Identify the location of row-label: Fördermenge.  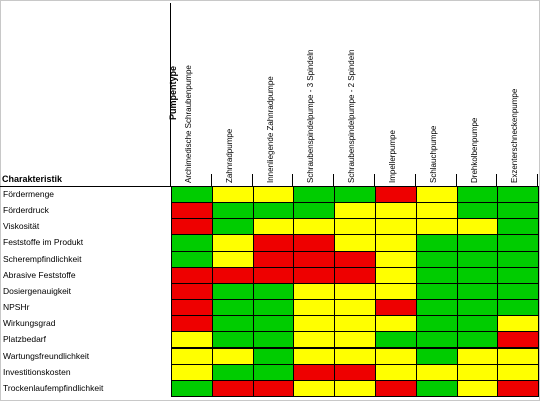
(29, 194).